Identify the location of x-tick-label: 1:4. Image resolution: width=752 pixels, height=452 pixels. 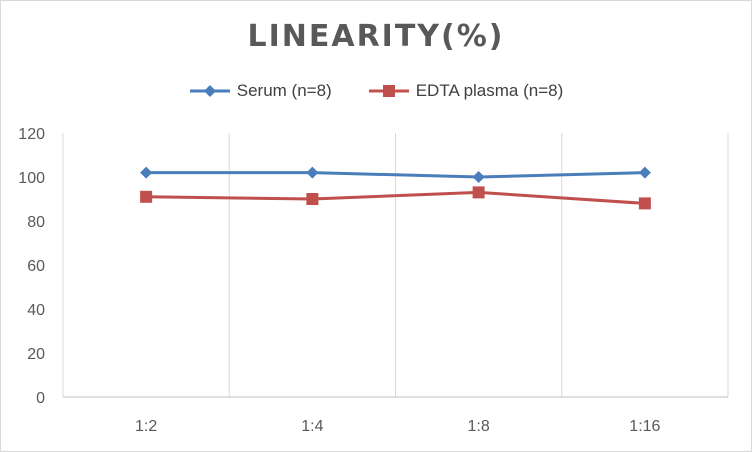
(312, 426).